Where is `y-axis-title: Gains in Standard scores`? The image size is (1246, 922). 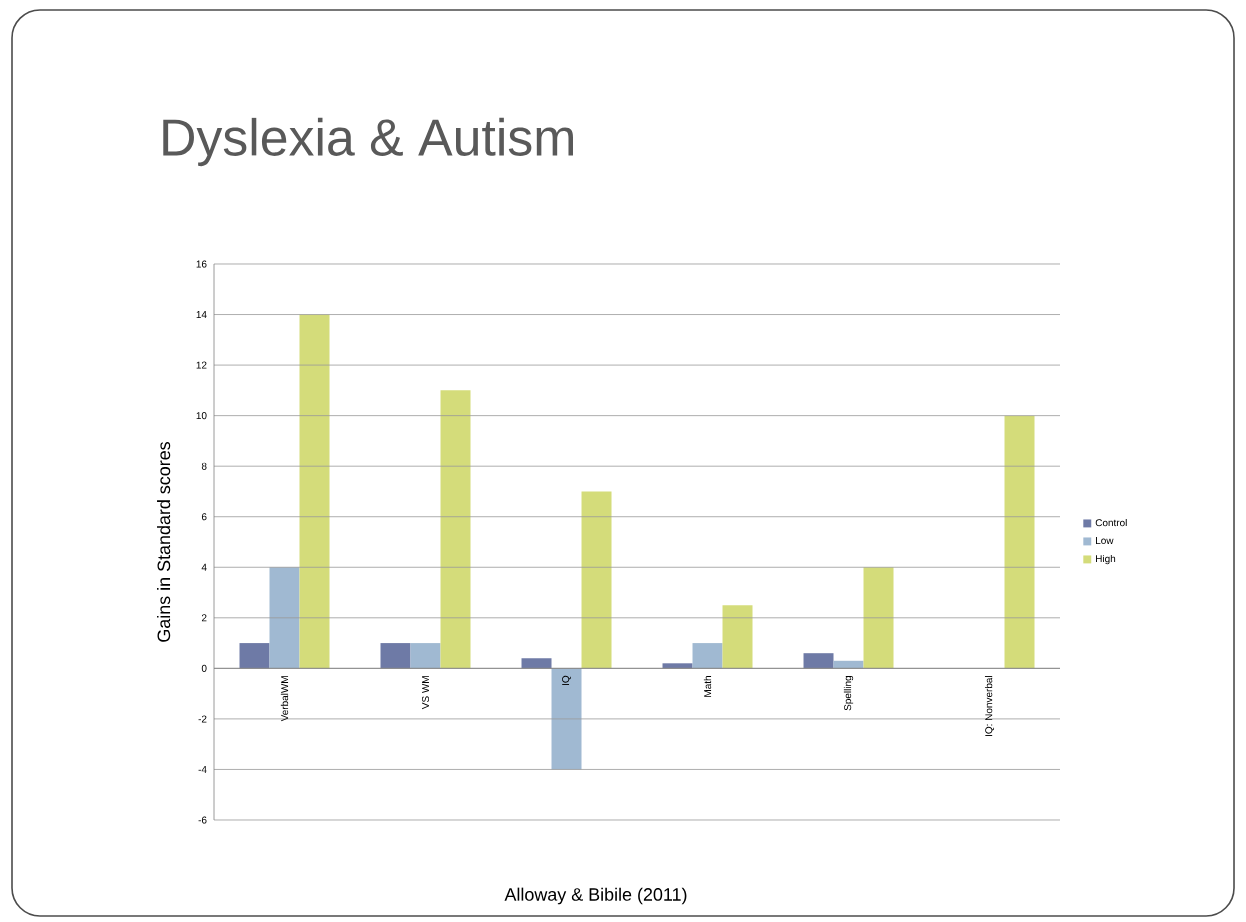
y-axis-title: Gains in Standard scores is located at coordinates (164, 542).